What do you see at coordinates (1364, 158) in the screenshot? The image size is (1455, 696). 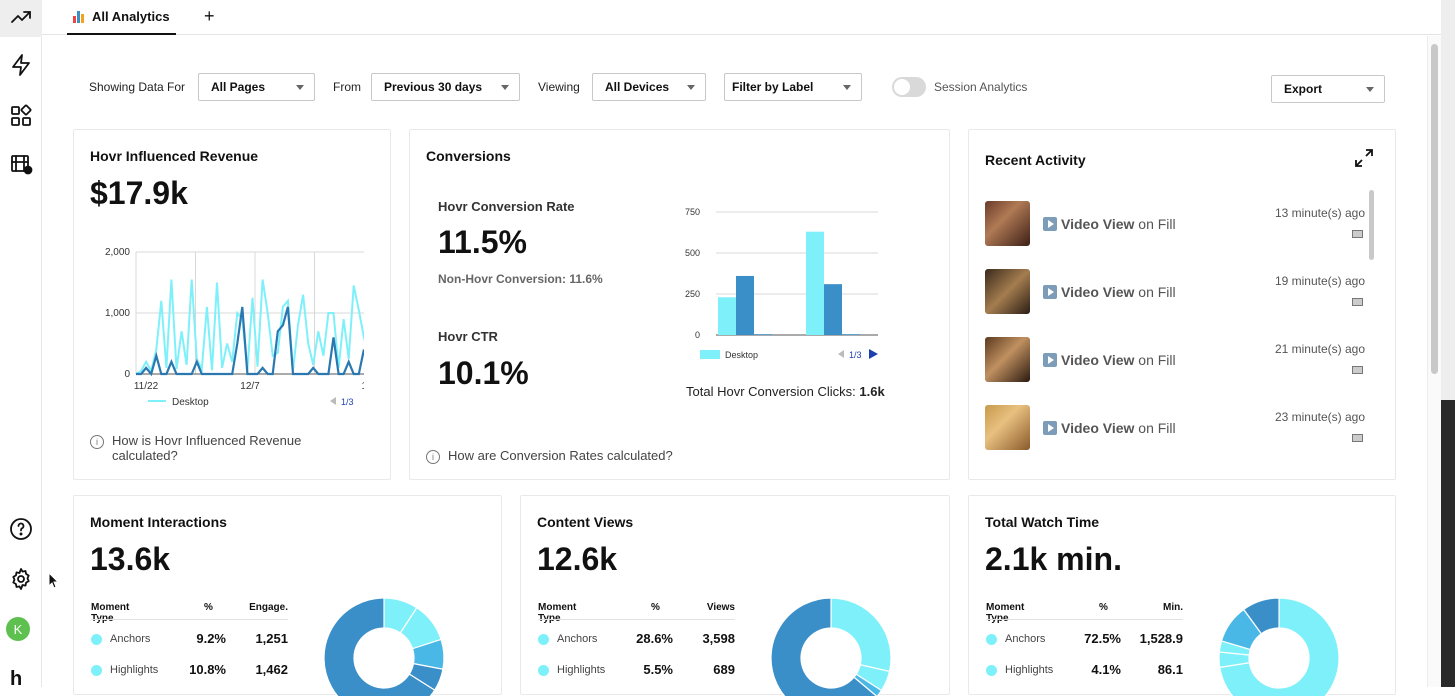 I see `expand-icon` at bounding box center [1364, 158].